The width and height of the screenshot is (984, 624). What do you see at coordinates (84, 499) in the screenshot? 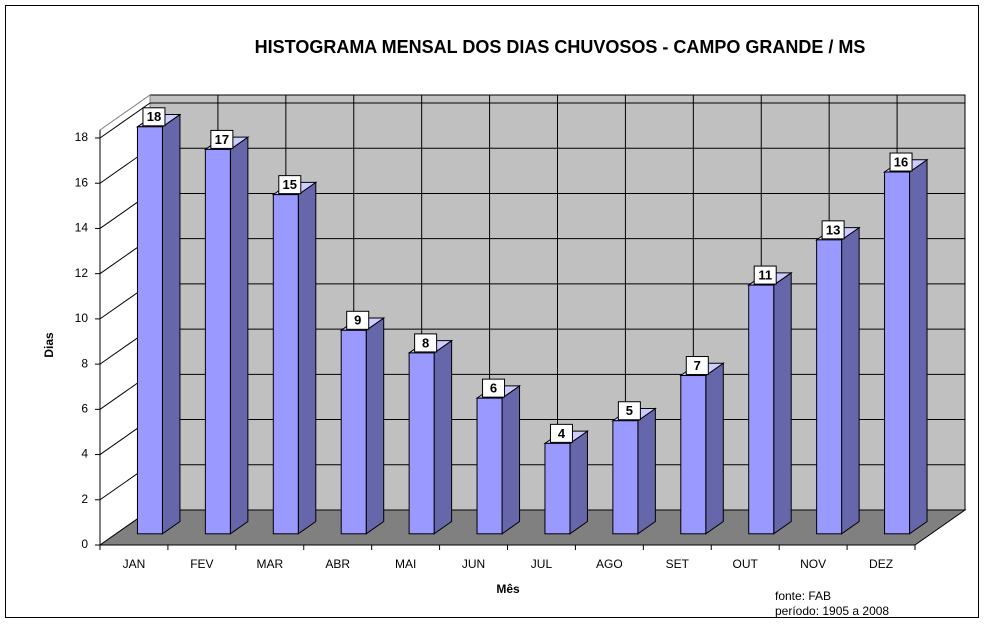
I see `y-tick-label: 2` at bounding box center [84, 499].